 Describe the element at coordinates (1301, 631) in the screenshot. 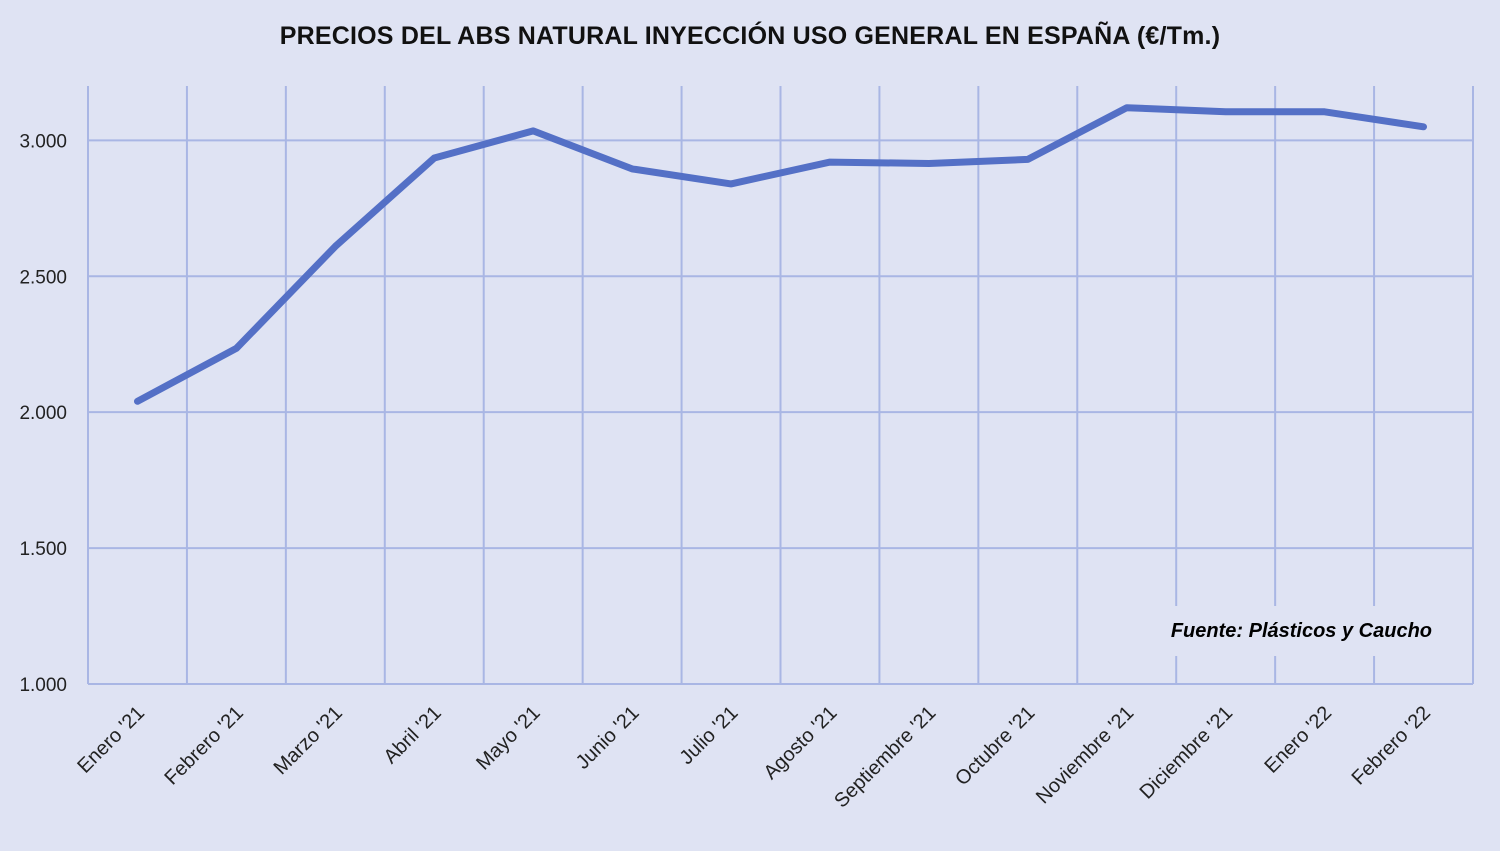

I see `source-annotation: Fuente: Plásticos y Caucho` at that location.